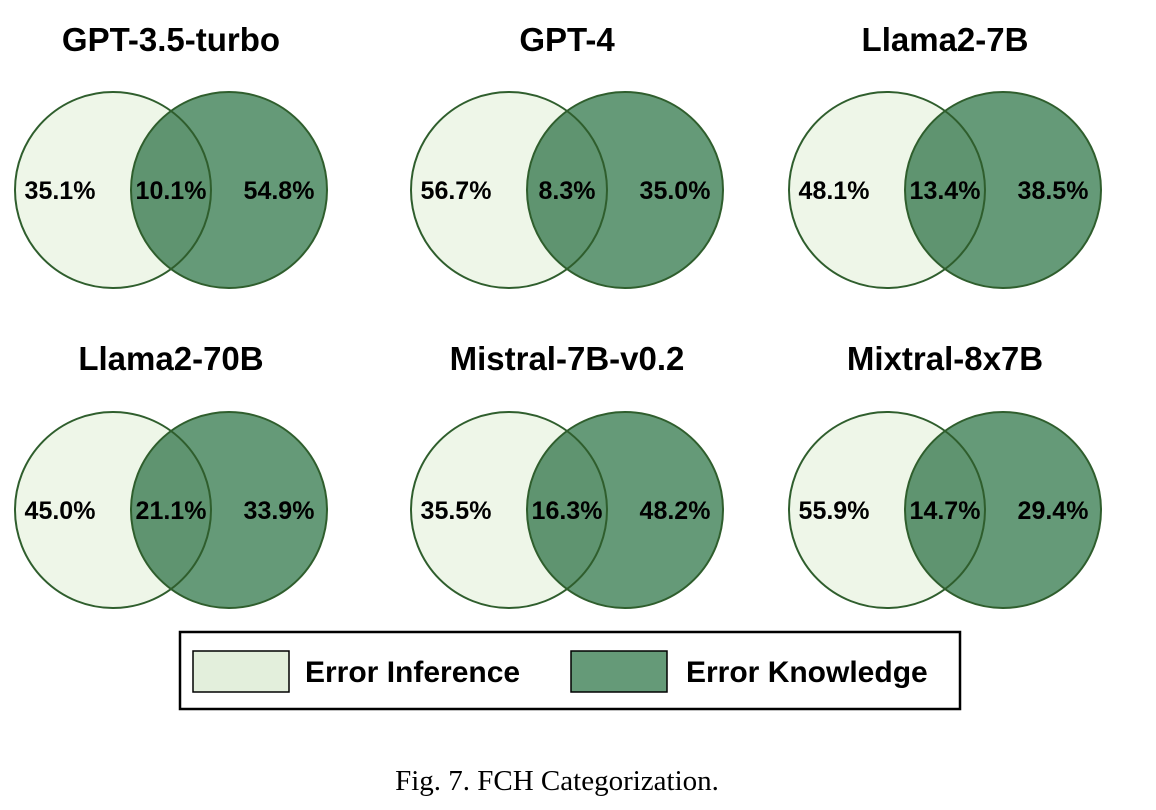 The image size is (1156, 810). Describe the element at coordinates (1053, 191) in the screenshot. I see `label-knowledge-only: 38.5%` at that location.